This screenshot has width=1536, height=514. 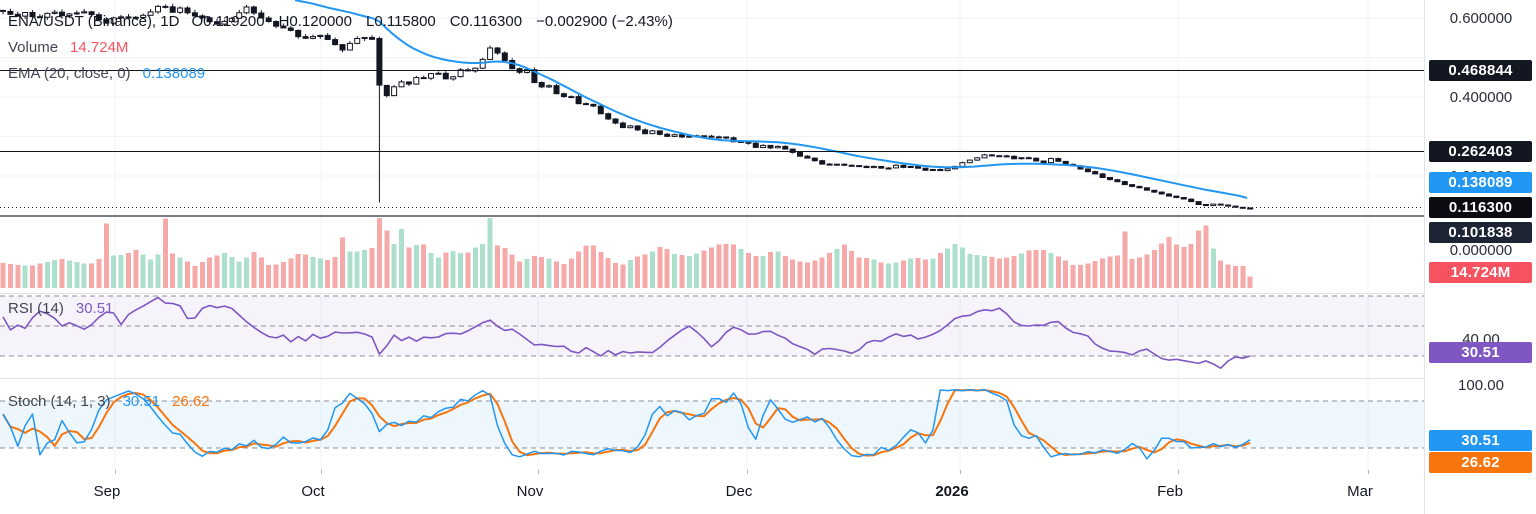 I want to click on change-value: −0.002900 (−2.43%), so click(x=604, y=21).